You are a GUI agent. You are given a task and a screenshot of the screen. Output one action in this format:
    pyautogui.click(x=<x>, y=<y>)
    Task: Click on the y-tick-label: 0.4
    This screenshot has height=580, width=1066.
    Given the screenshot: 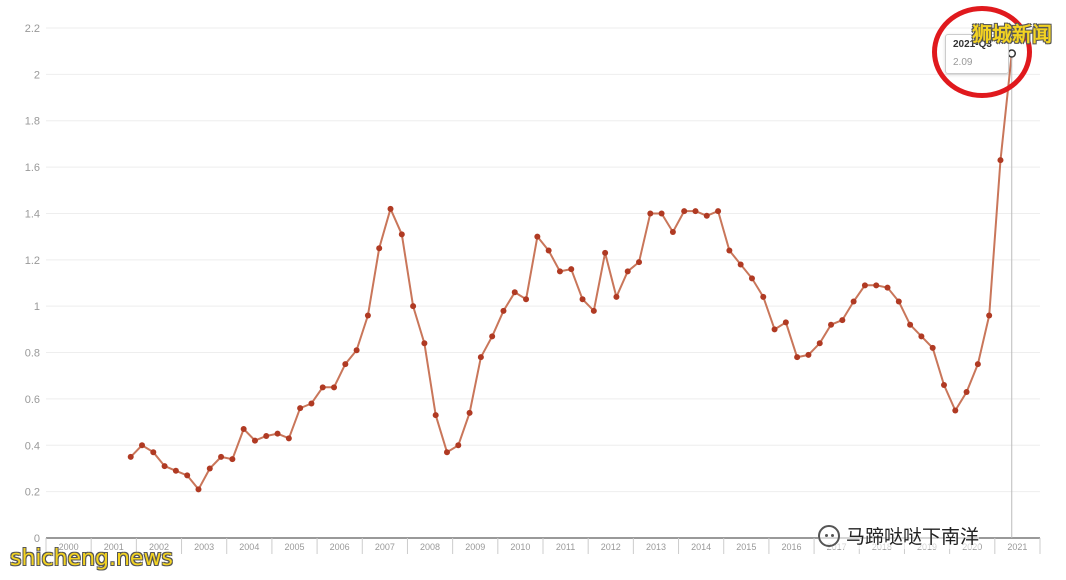 What is the action you would take?
    pyautogui.click(x=32, y=446)
    